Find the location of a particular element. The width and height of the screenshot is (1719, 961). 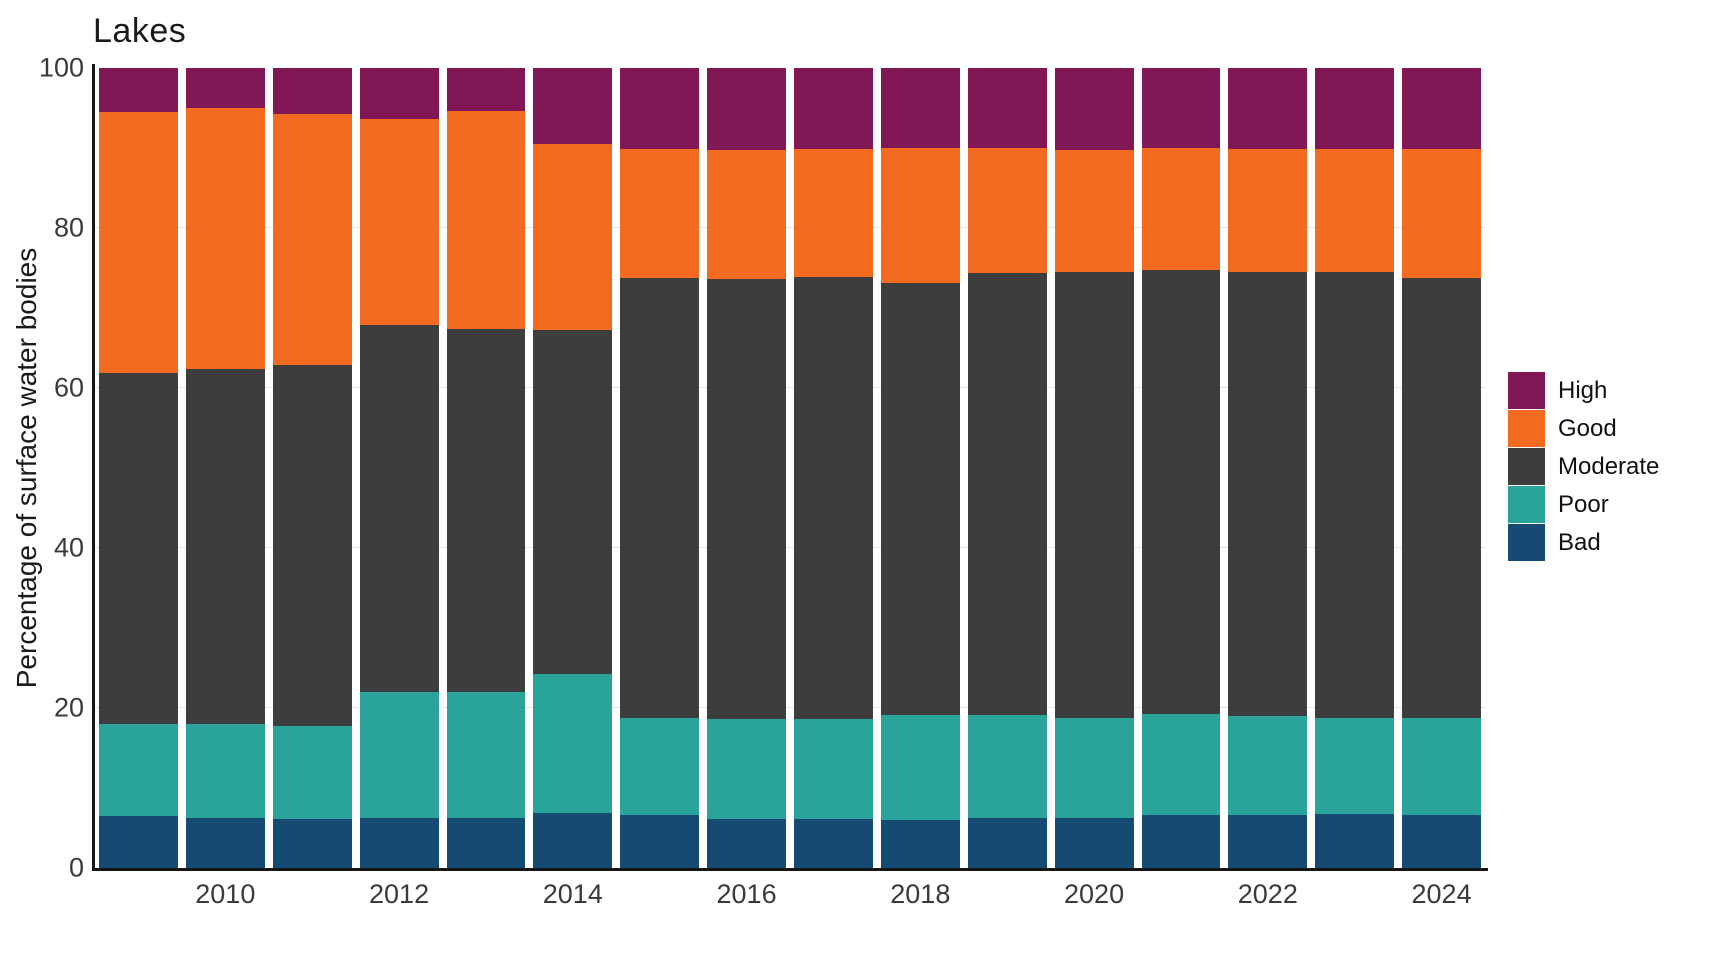

bar-segment-high-2019 is located at coordinates (1007, 108).